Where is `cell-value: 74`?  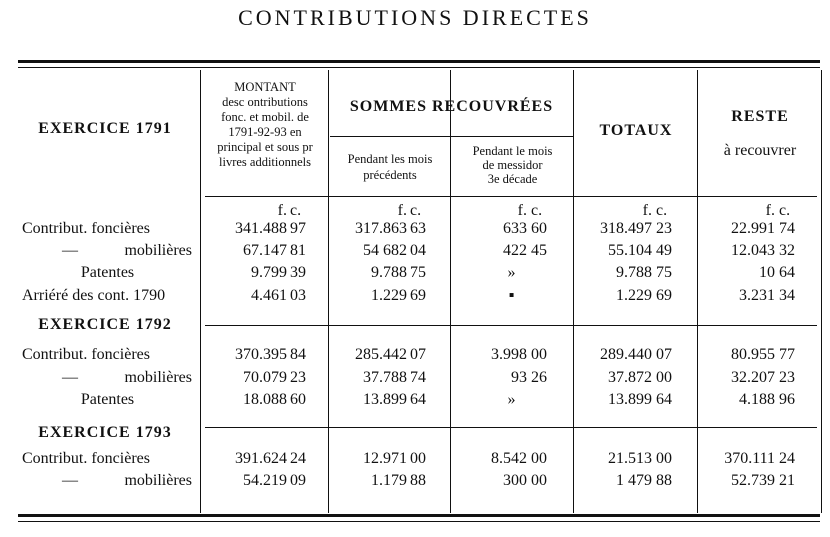
cell-value: 74 is located at coordinates (787, 228).